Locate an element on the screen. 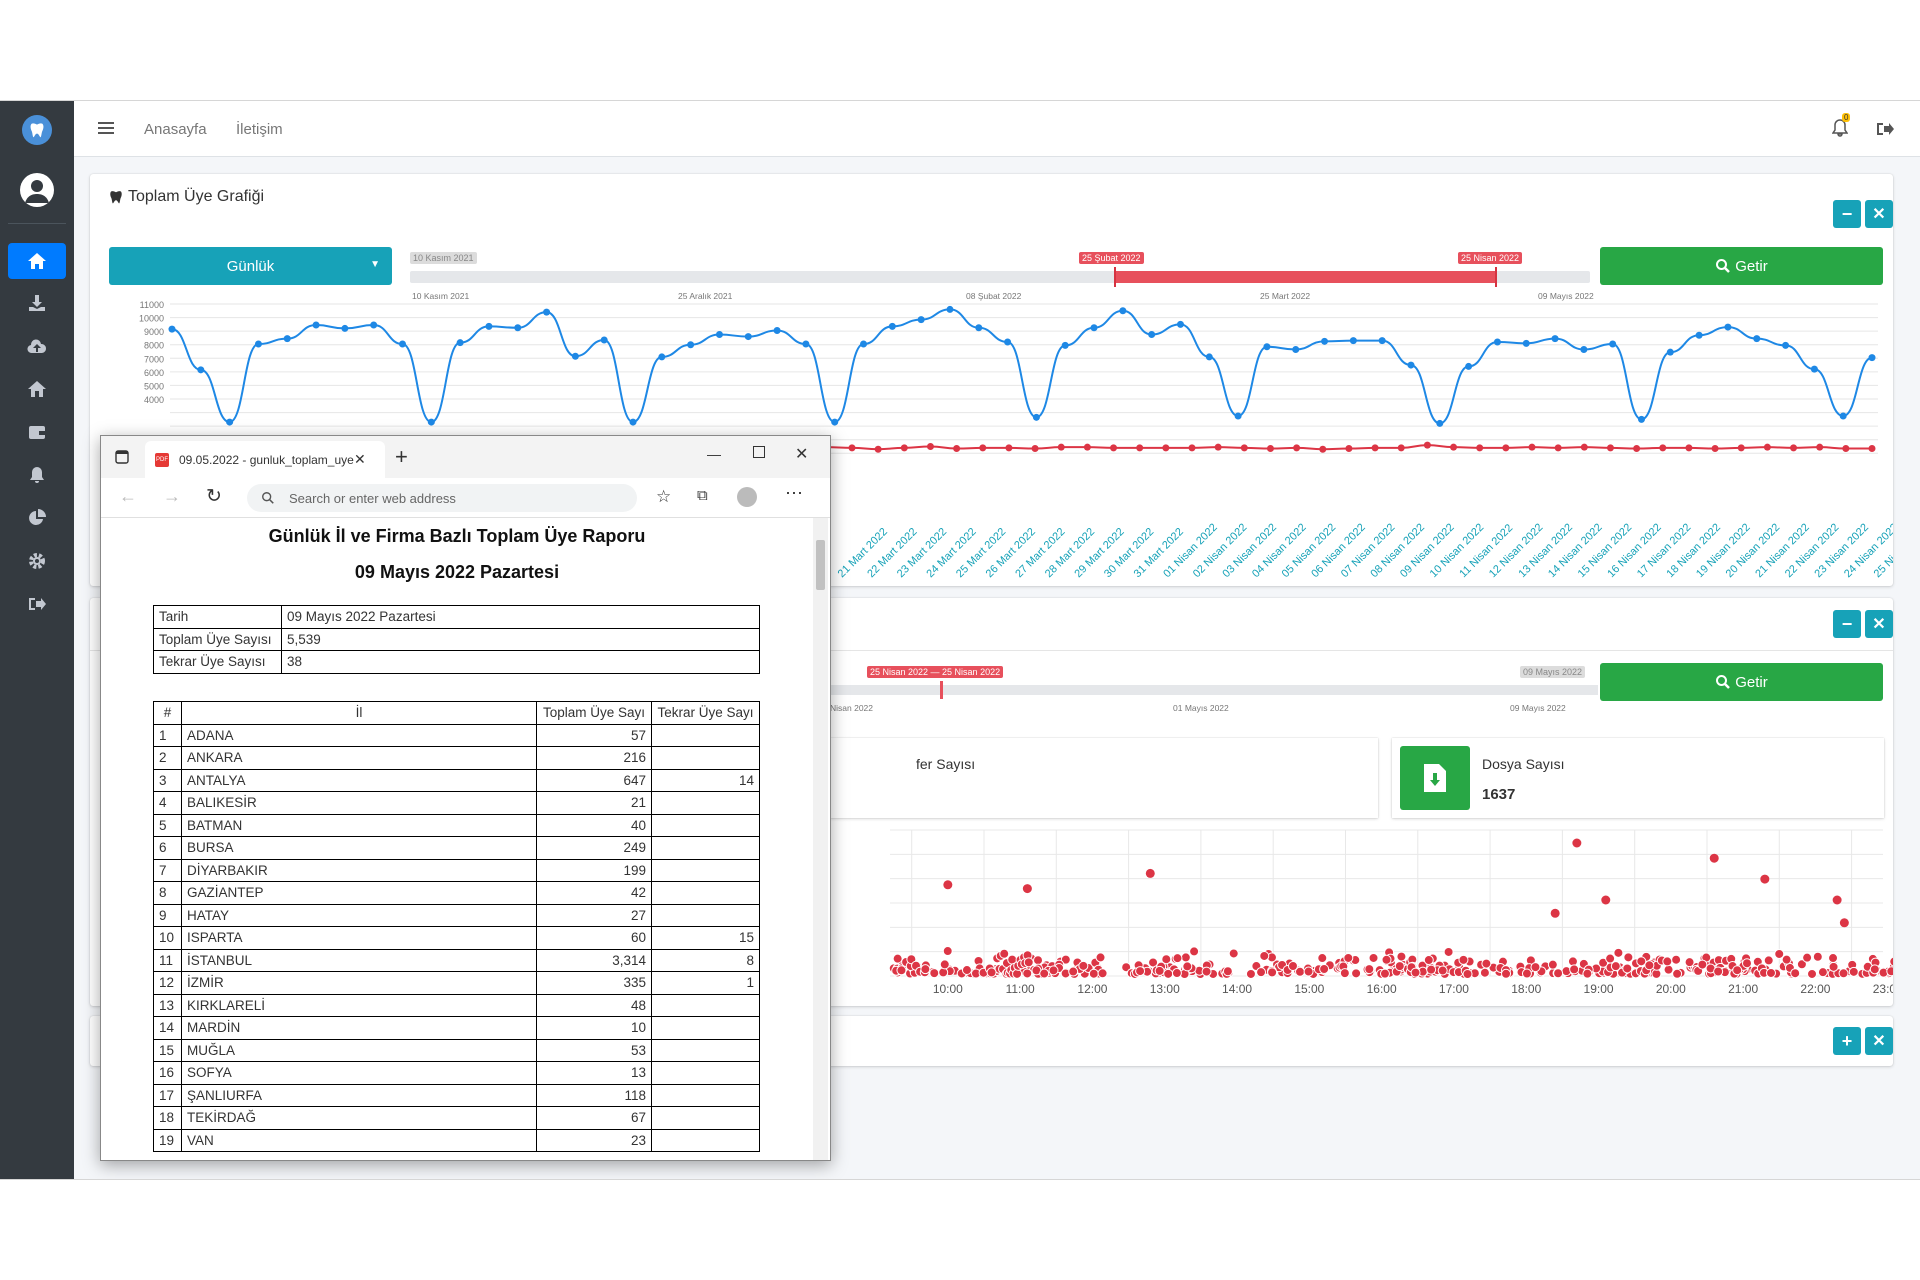 The image size is (1920, 1280). back-icon: ← is located at coordinates (128, 496).